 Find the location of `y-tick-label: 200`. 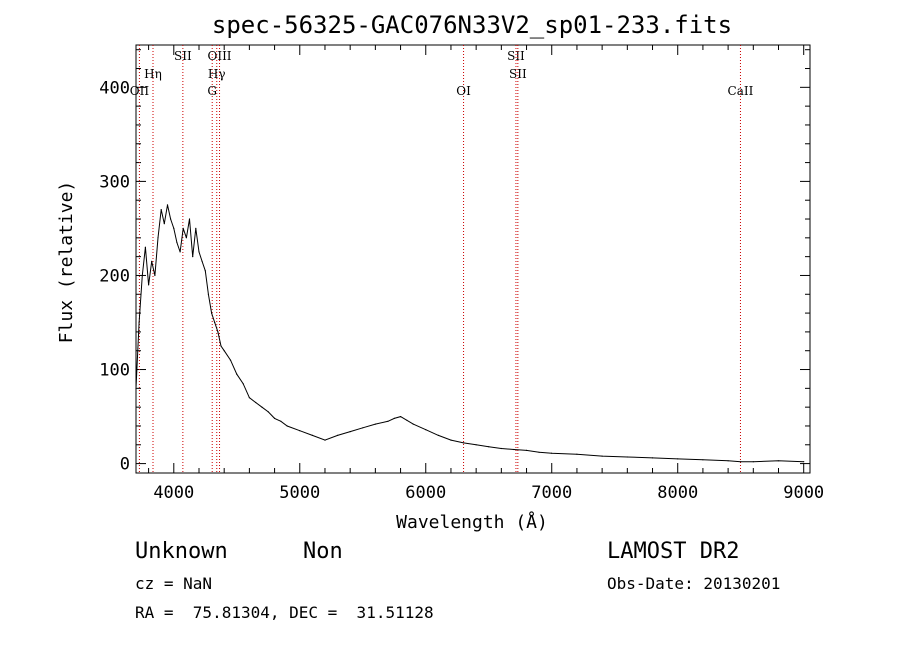

y-tick-label: 200 is located at coordinates (114, 276).